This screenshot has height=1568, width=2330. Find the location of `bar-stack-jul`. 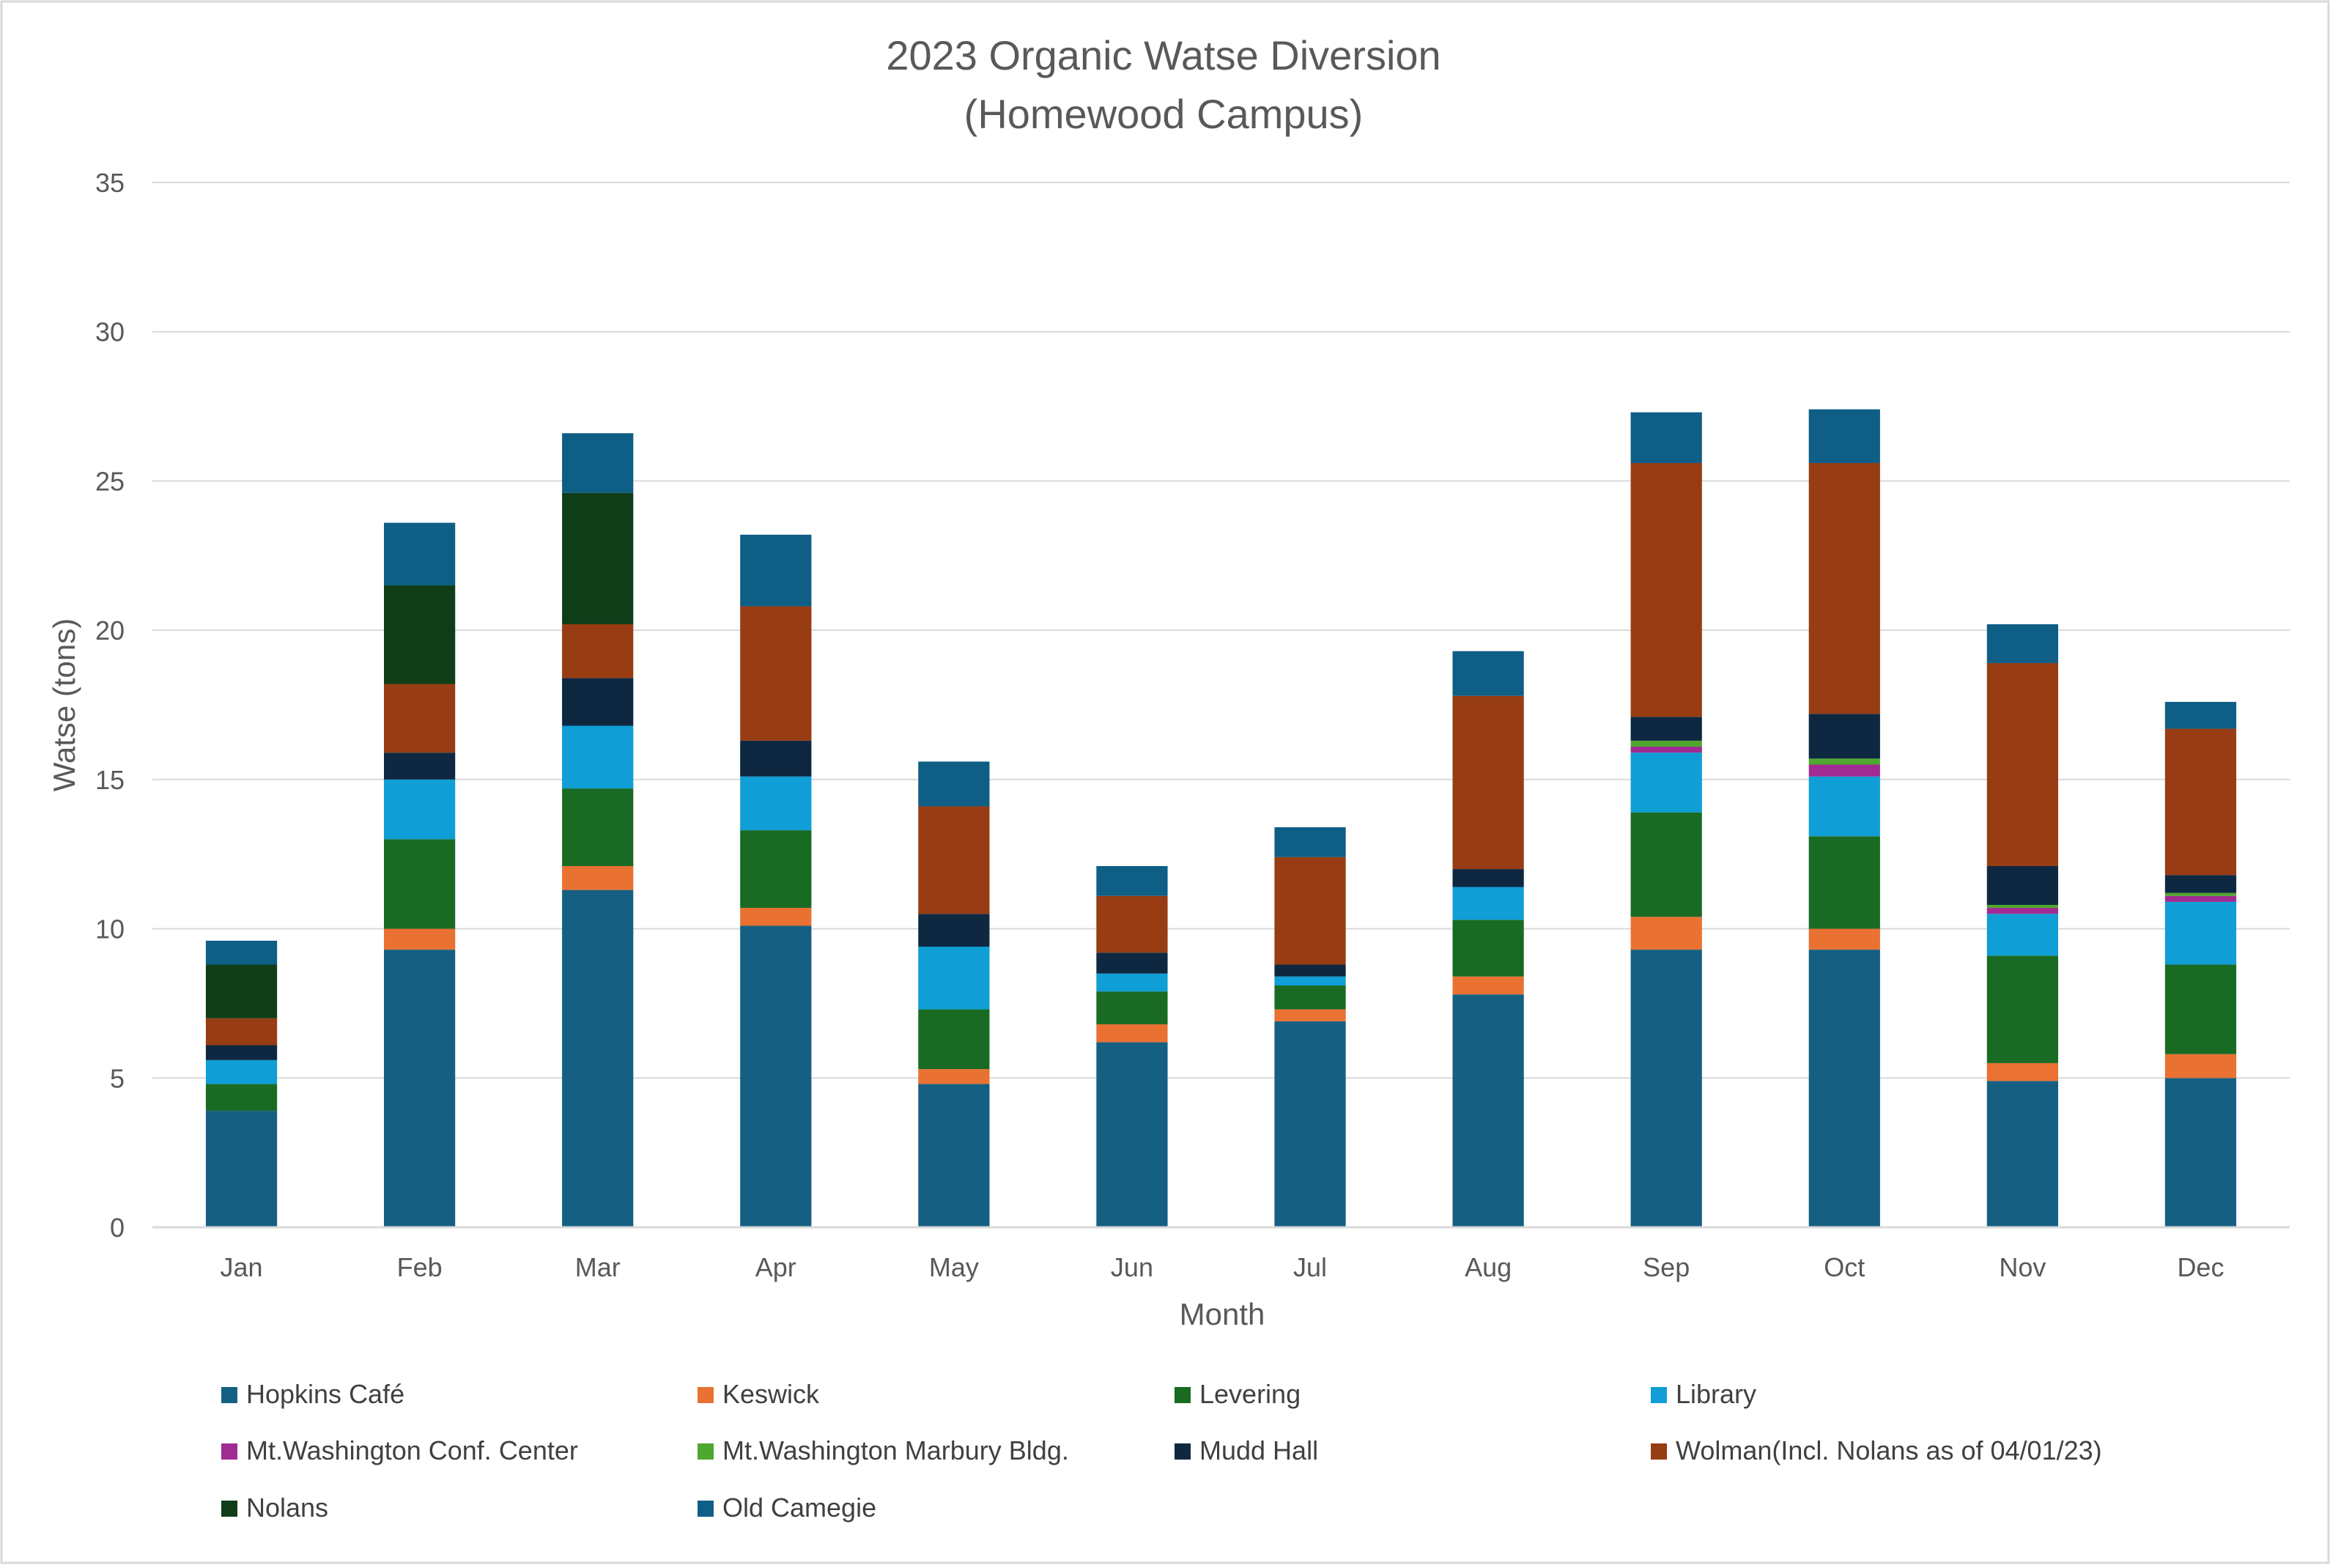

bar-stack-jul is located at coordinates (1310, 1027).